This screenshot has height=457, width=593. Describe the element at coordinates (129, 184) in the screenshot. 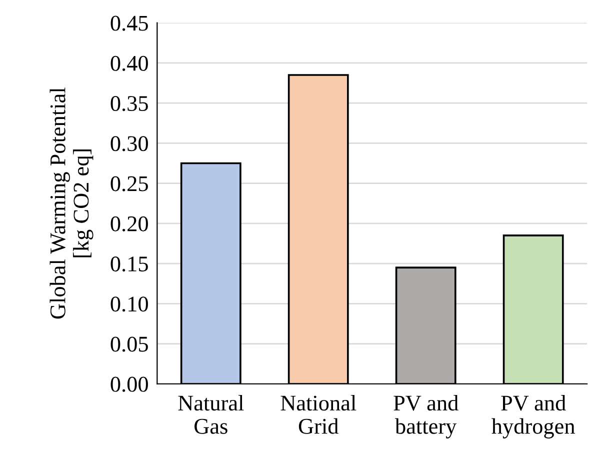

I see `y-tick-label: 0.25` at that location.